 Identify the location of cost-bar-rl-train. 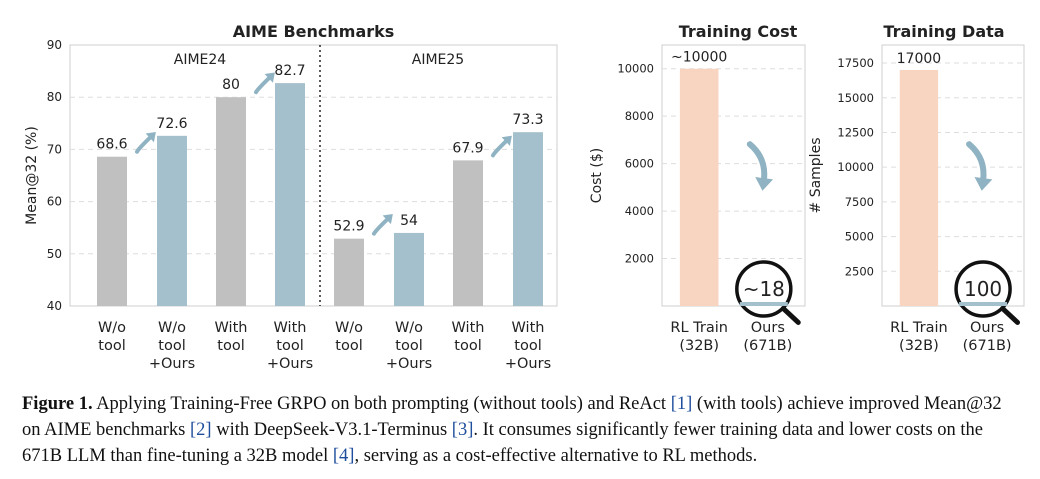
(699, 187).